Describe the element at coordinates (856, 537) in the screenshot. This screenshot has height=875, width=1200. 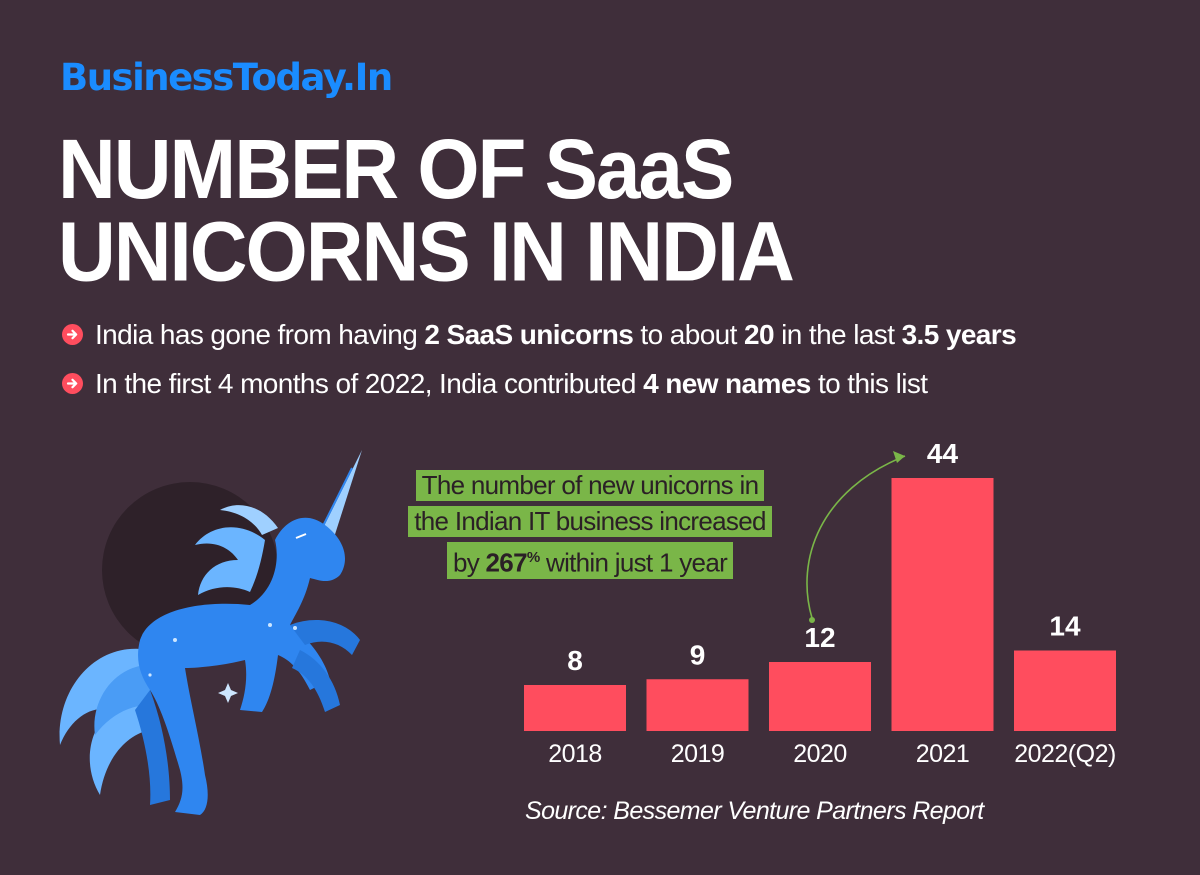
I see `curved-arrow-icon` at that location.